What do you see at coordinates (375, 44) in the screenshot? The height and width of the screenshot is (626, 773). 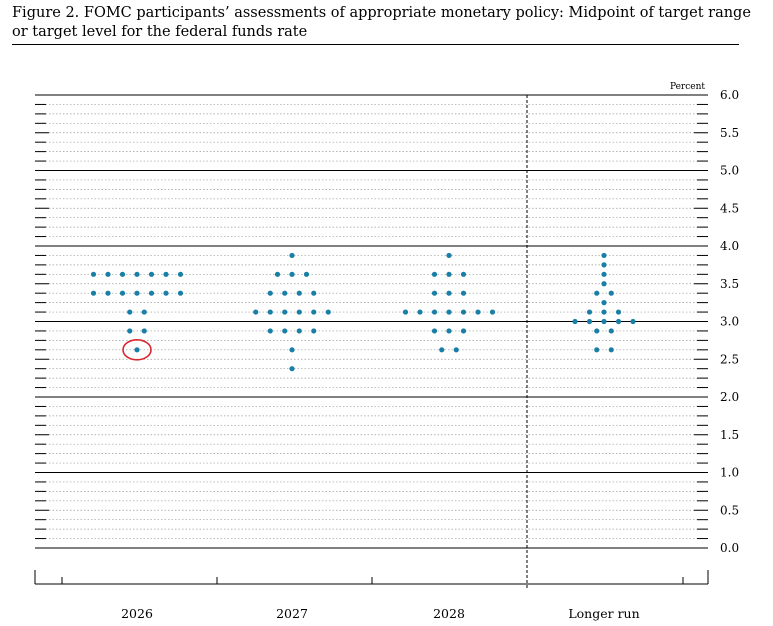 I see `title-rule` at bounding box center [375, 44].